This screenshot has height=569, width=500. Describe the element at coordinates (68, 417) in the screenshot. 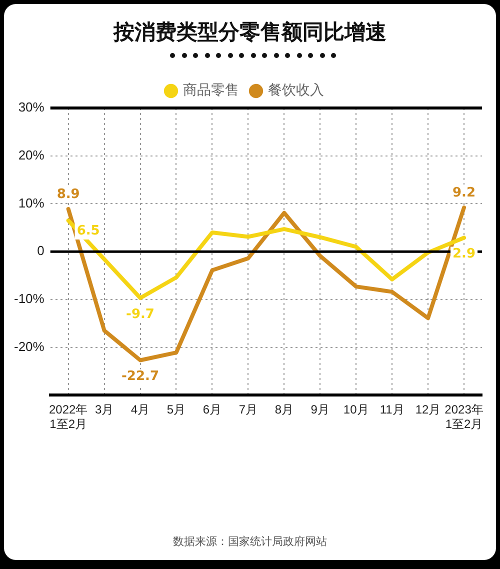

I see `x-tick-label: 2022年 1至2月` at that location.